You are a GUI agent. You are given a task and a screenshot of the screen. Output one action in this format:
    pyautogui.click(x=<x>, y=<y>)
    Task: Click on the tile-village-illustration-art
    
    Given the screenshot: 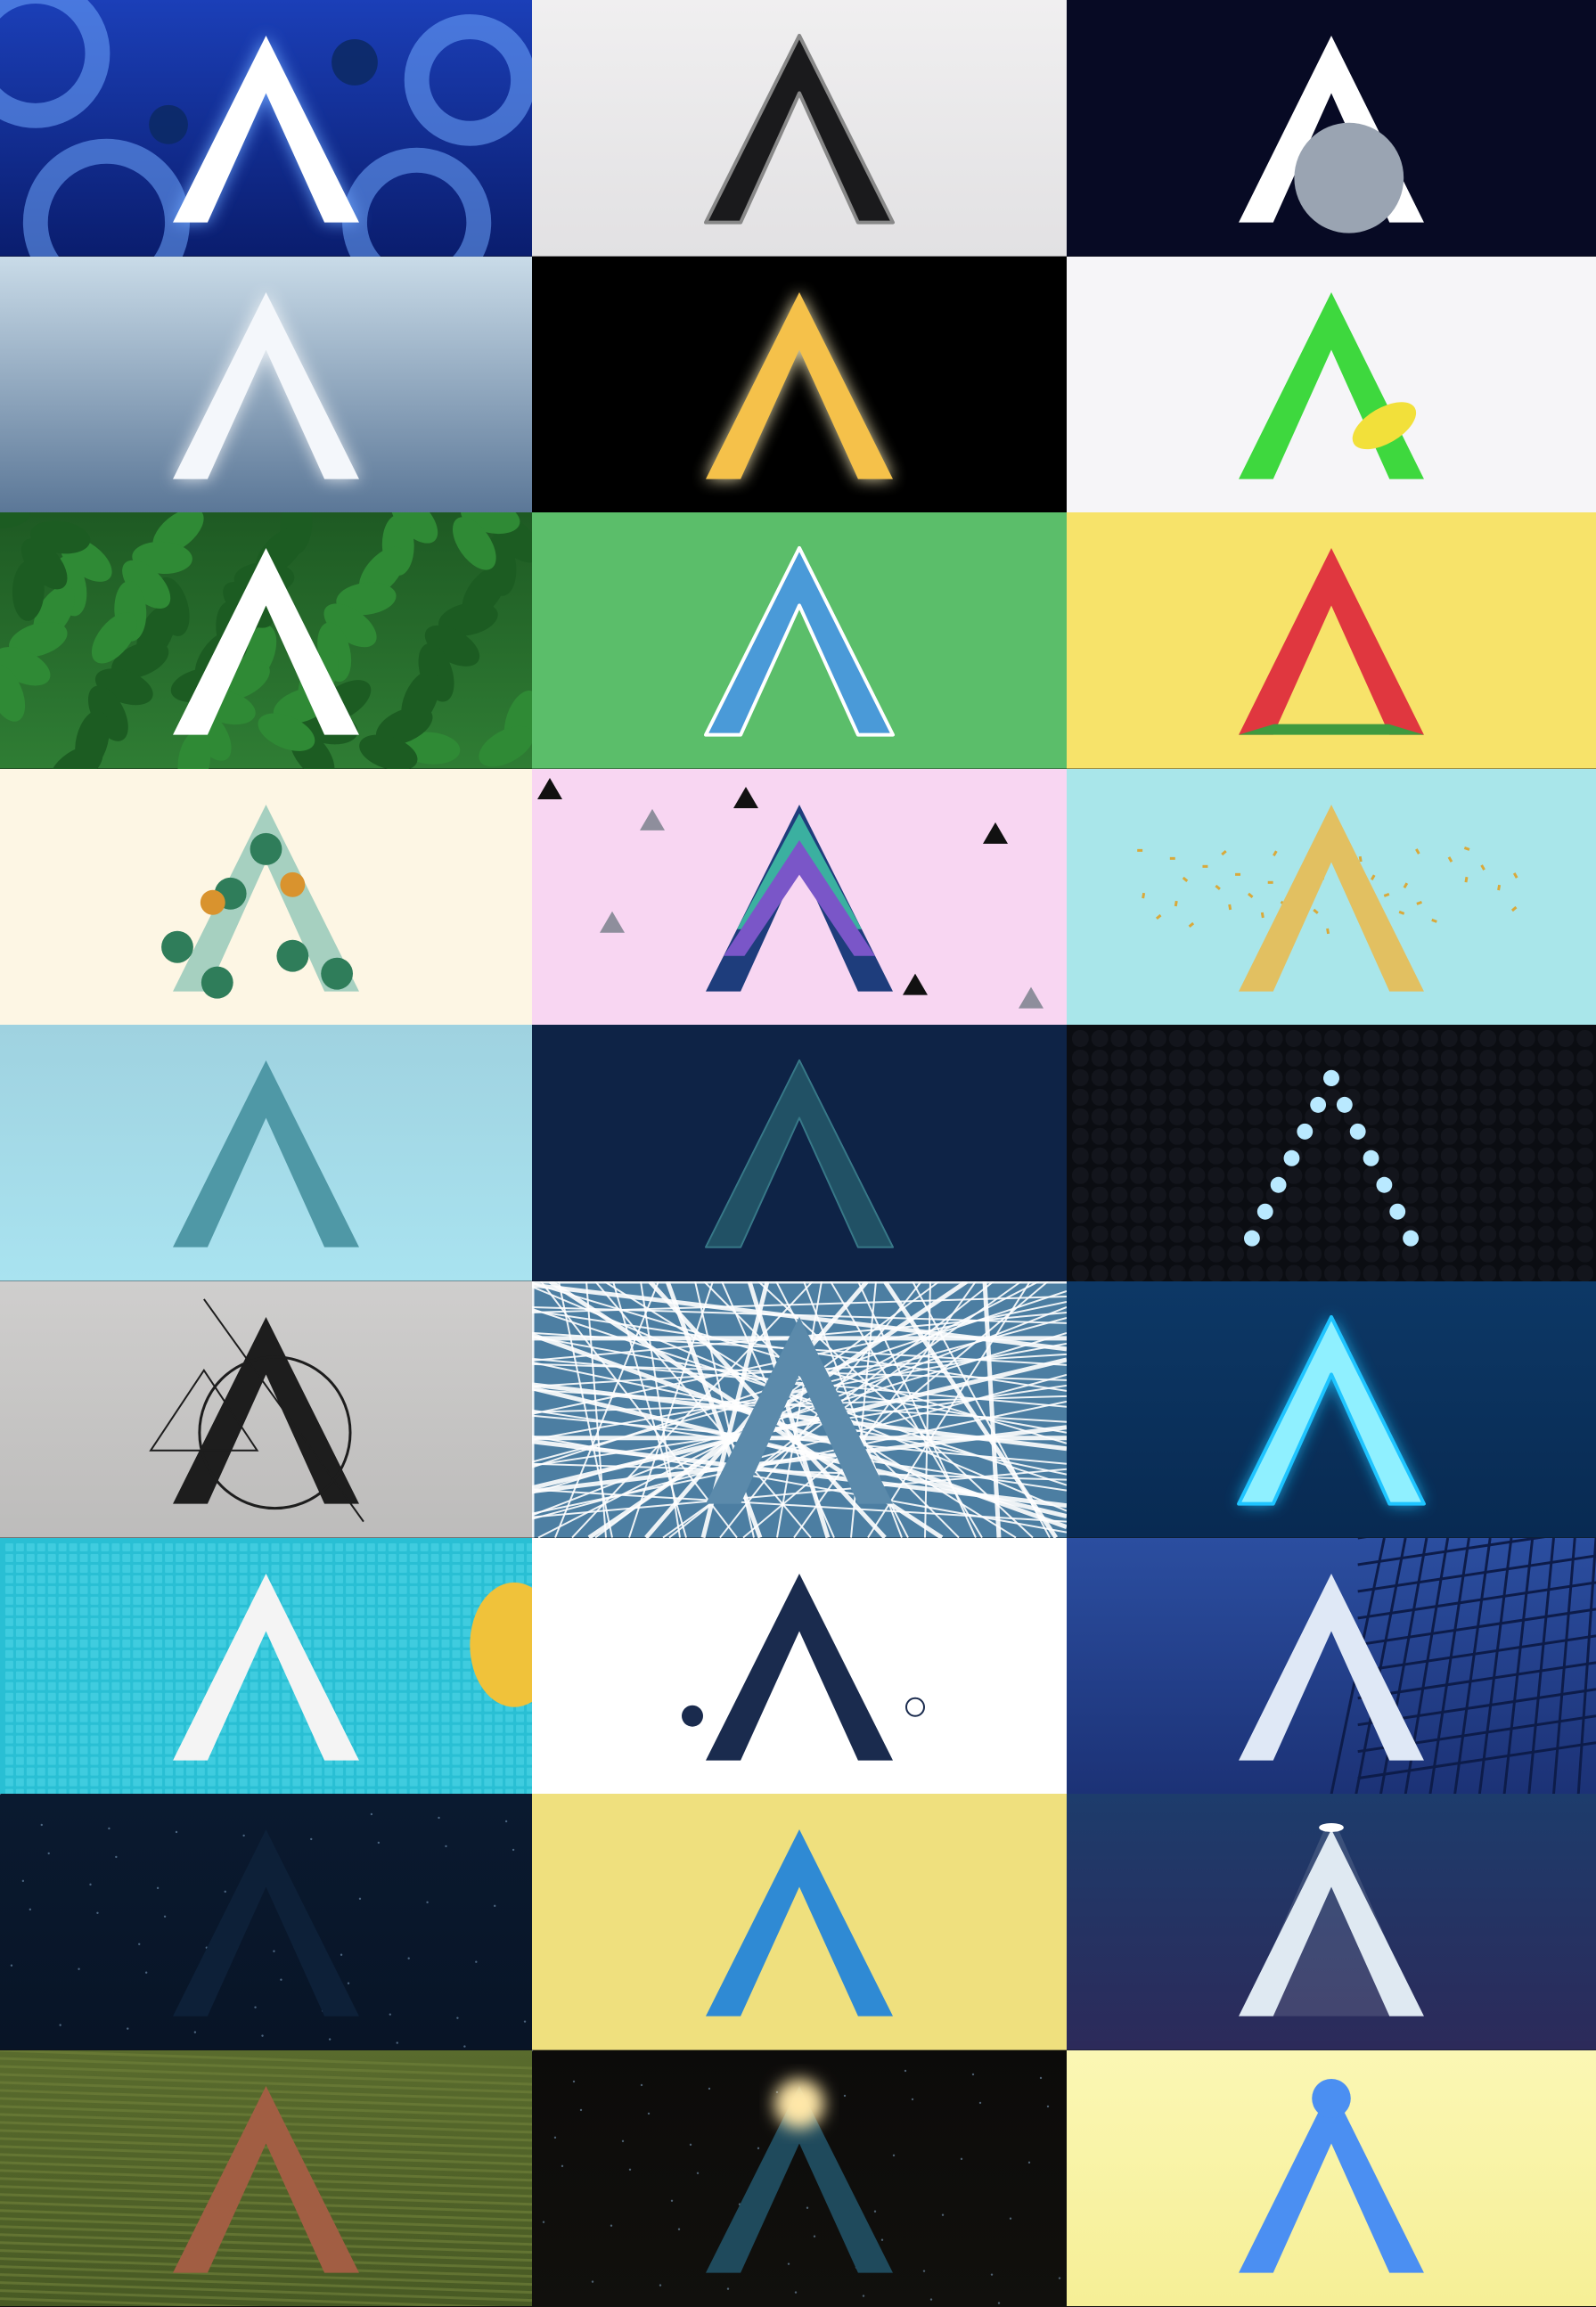 What is the action you would take?
    pyautogui.click(x=266, y=897)
    